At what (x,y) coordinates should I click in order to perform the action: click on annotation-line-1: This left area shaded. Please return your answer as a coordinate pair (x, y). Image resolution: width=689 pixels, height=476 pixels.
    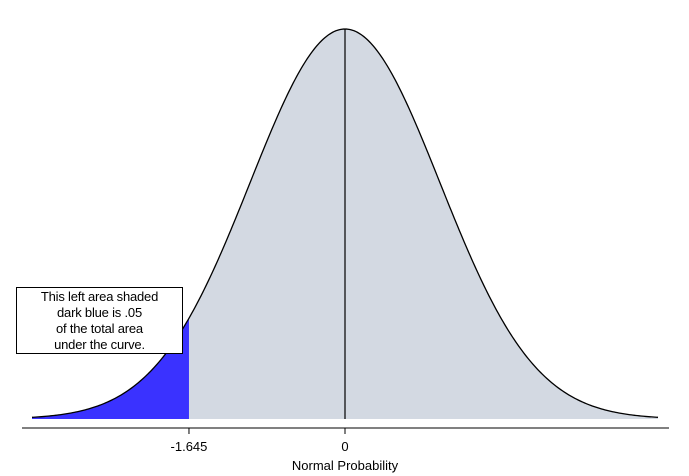
    Looking at the image, I should click on (99, 296).